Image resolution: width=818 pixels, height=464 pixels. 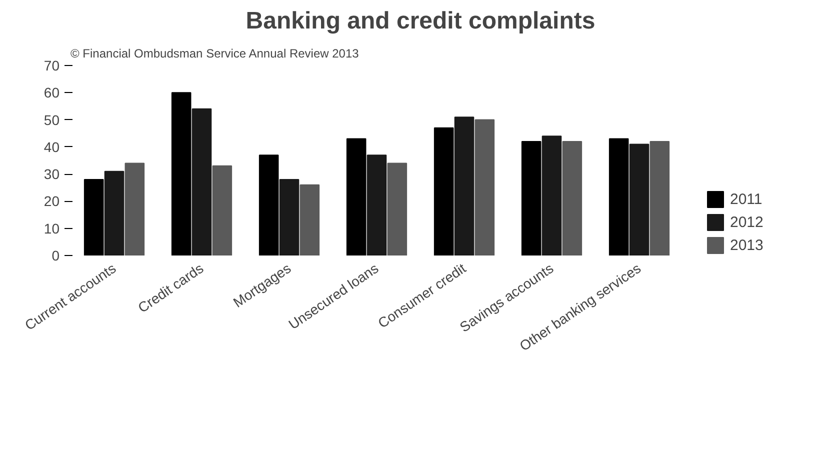 What do you see at coordinates (52, 92) in the screenshot?
I see `y-tick-label: 60` at bounding box center [52, 92].